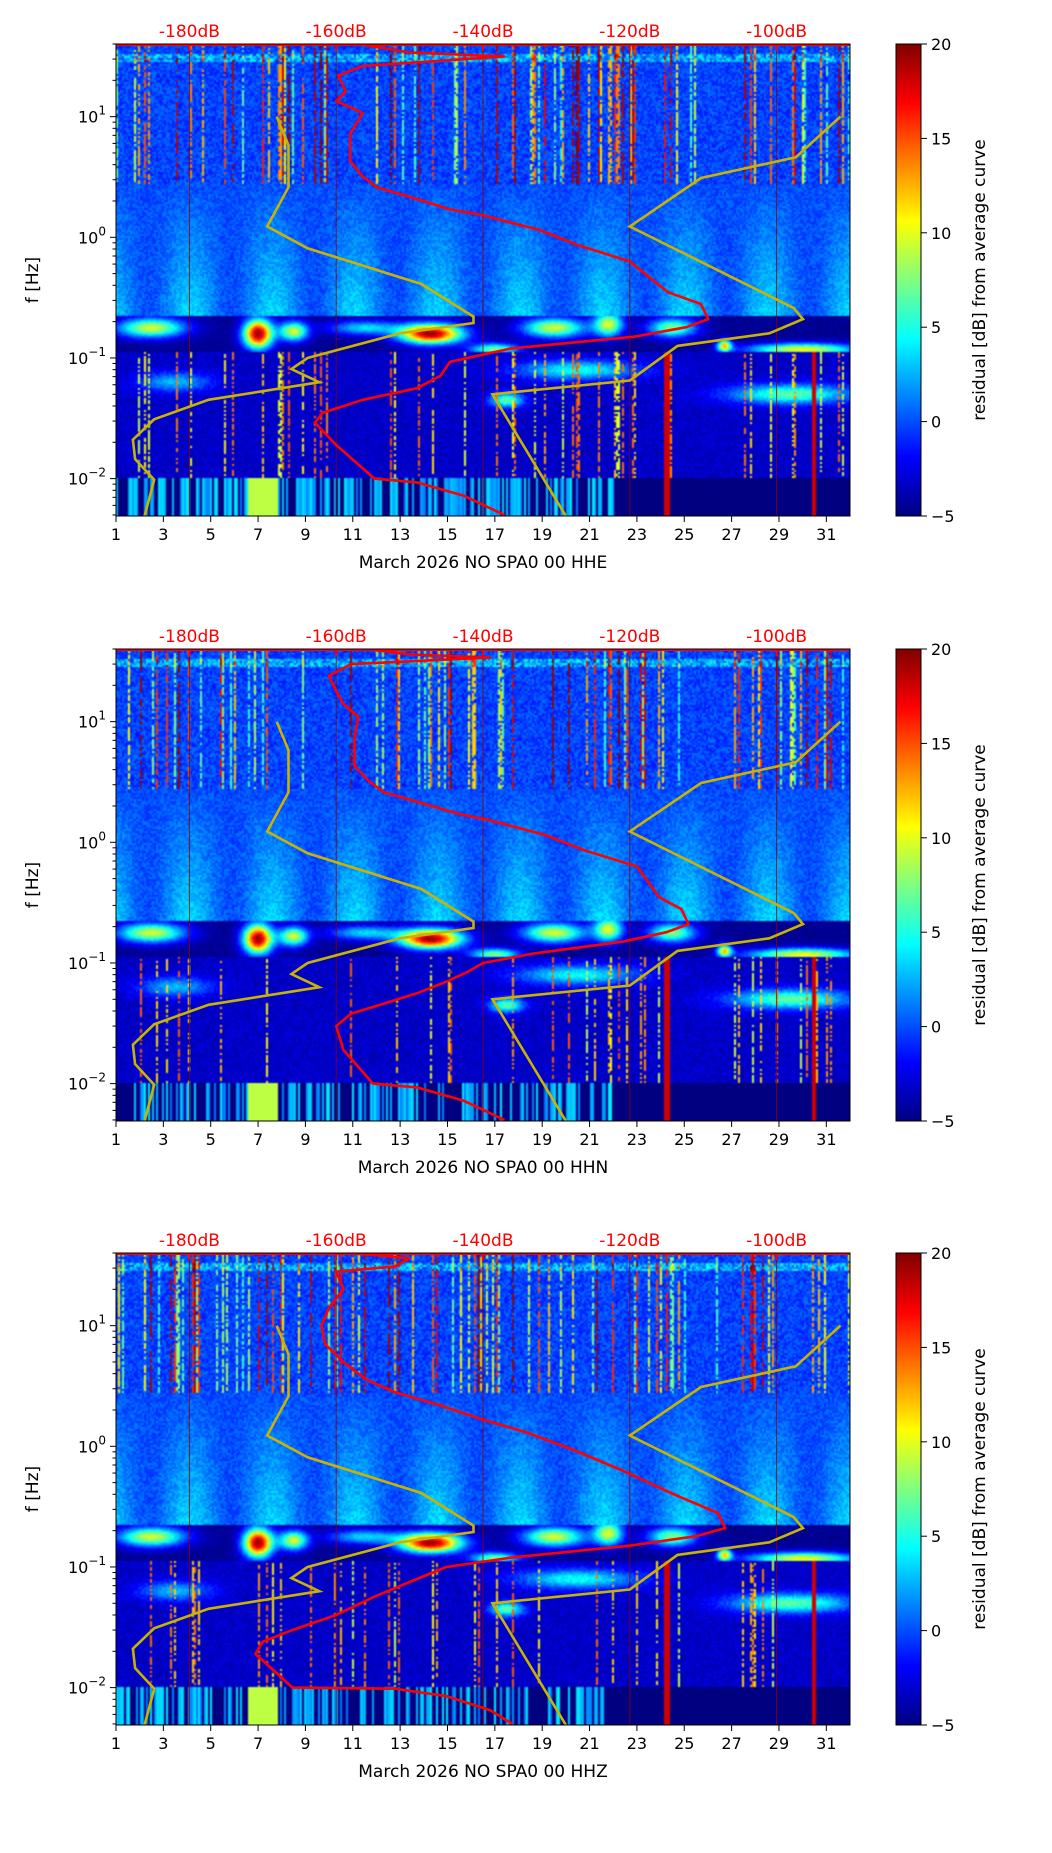 The height and width of the screenshot is (1853, 1052). Describe the element at coordinates (495, 534) in the screenshot. I see `x-tick-label: 17` at that location.